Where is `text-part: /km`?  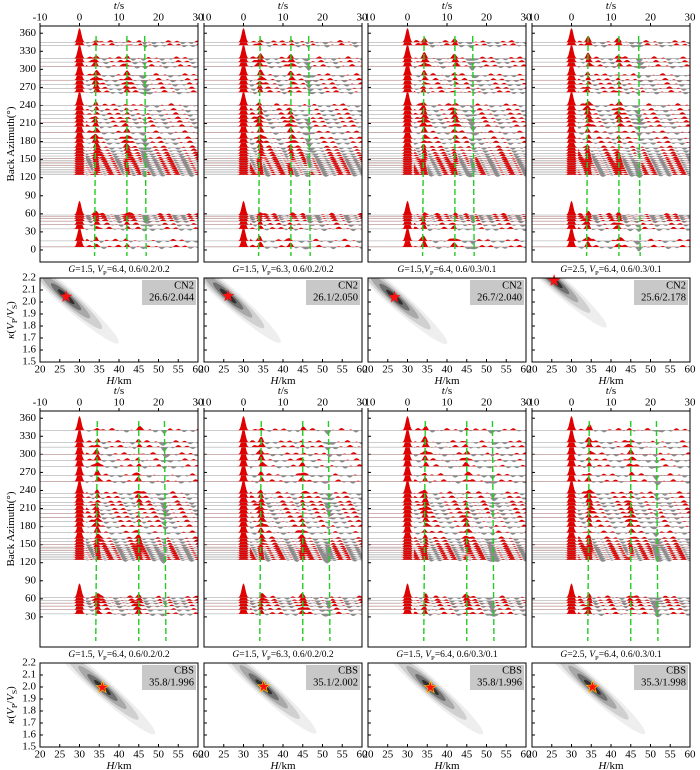 text-part: /km is located at coordinates (123, 381).